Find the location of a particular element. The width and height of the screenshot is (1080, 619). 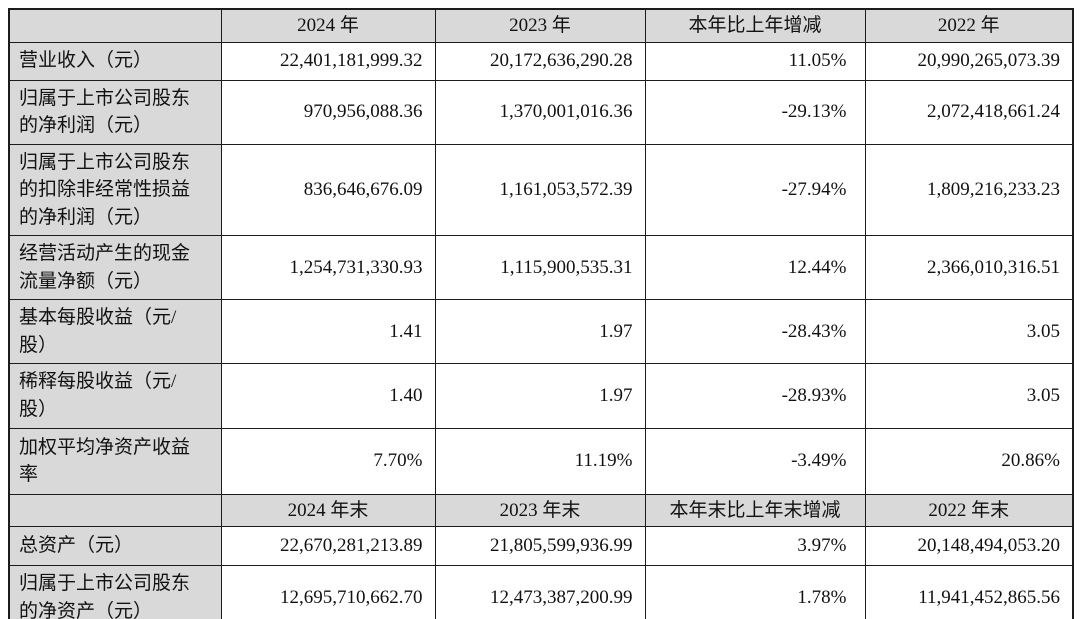

row-label: 归属于上市公司股东的净利润（元） is located at coordinates (115, 112).